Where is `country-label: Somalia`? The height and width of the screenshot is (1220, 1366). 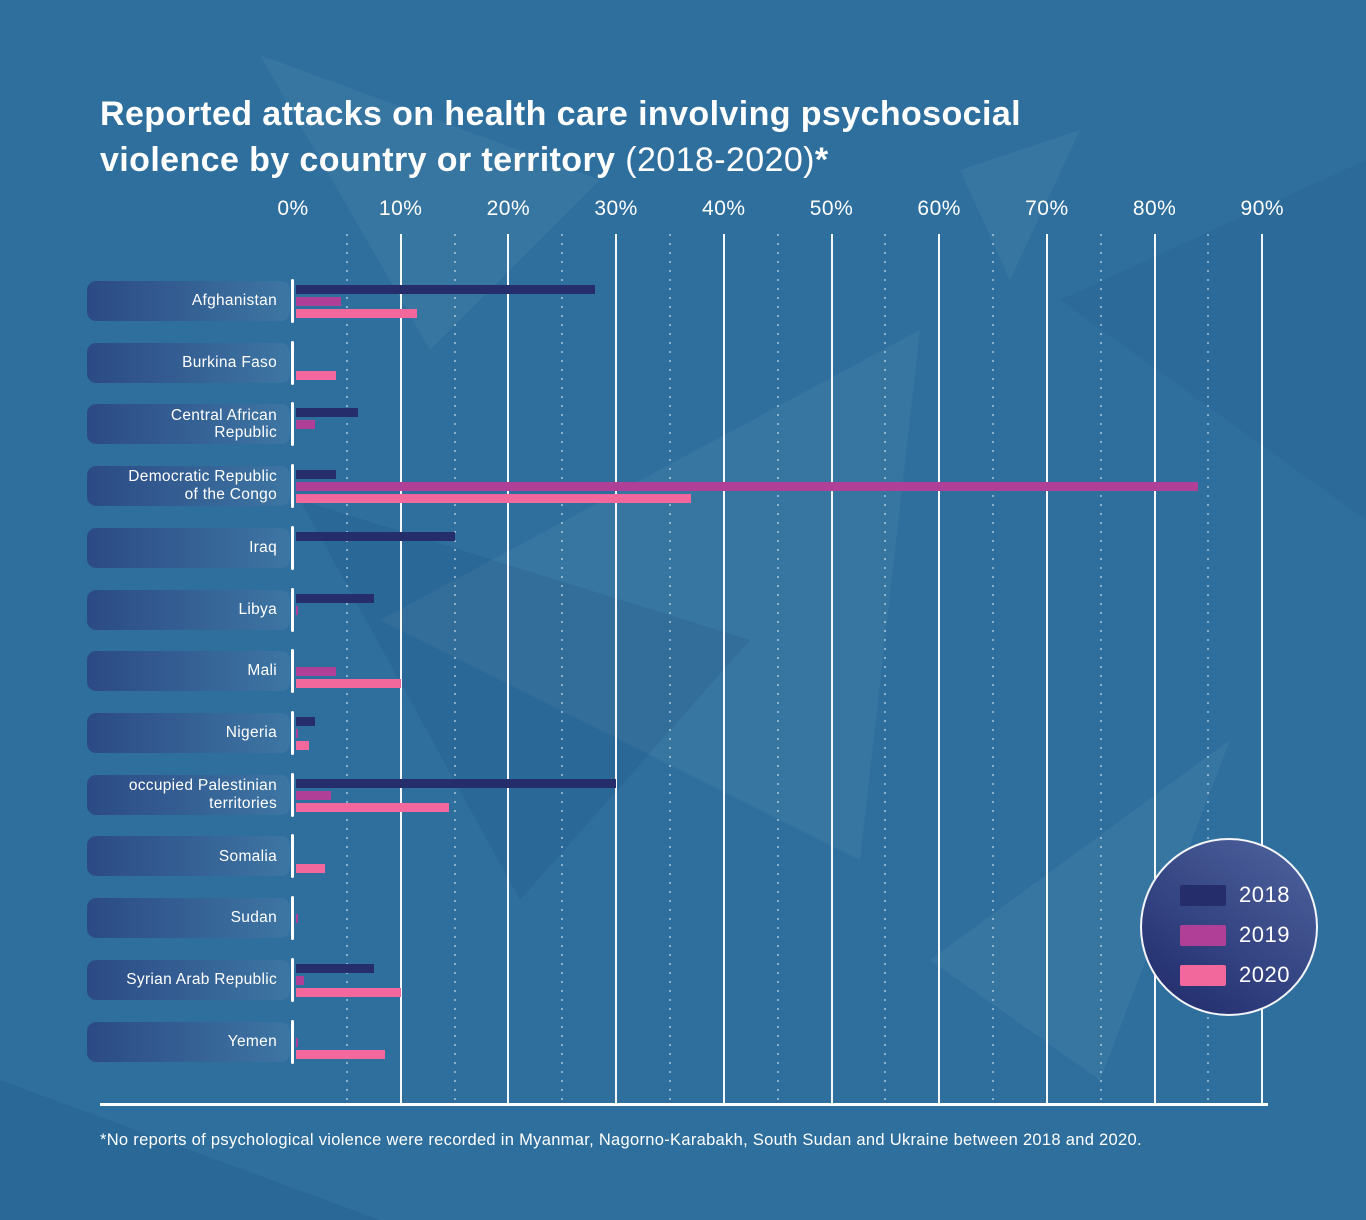 country-label: Somalia is located at coordinates (247, 856).